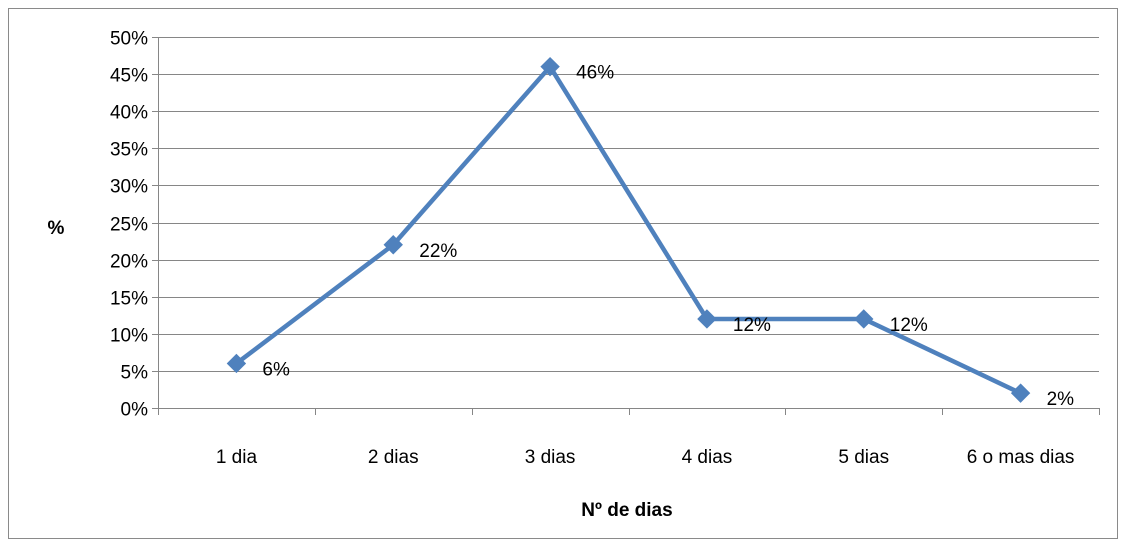 The height and width of the screenshot is (547, 1126). I want to click on y-tick-label: 15%, so click(129, 299).